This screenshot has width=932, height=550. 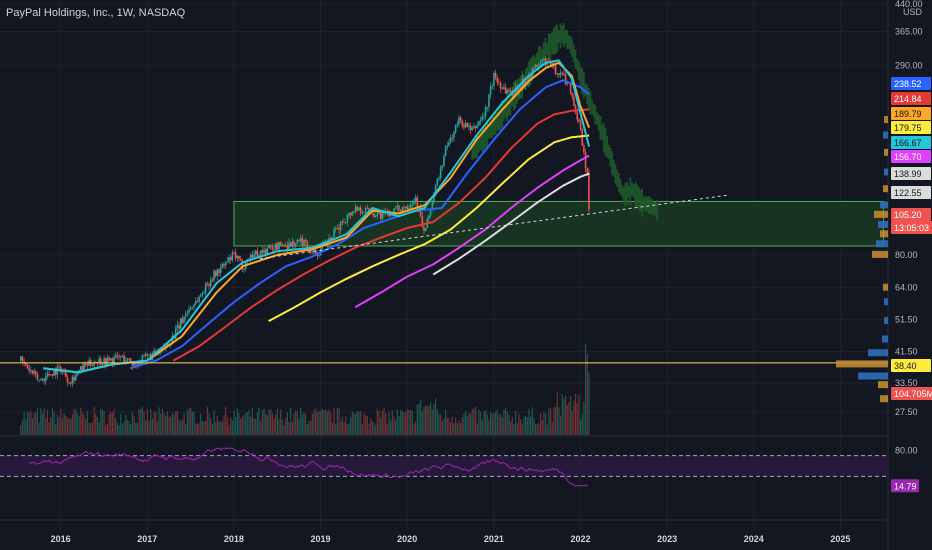 What do you see at coordinates (61, 539) in the screenshot?
I see `year-tick-label: 2016` at bounding box center [61, 539].